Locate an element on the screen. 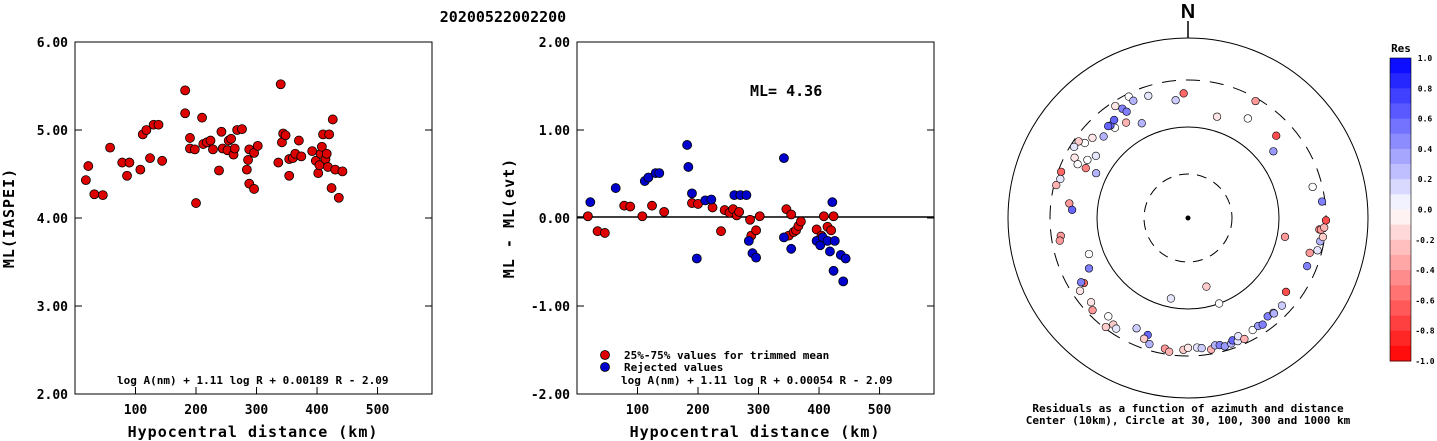  legend-label-trimmed: 25%-75% values for trimmed mean is located at coordinates (726, 355).